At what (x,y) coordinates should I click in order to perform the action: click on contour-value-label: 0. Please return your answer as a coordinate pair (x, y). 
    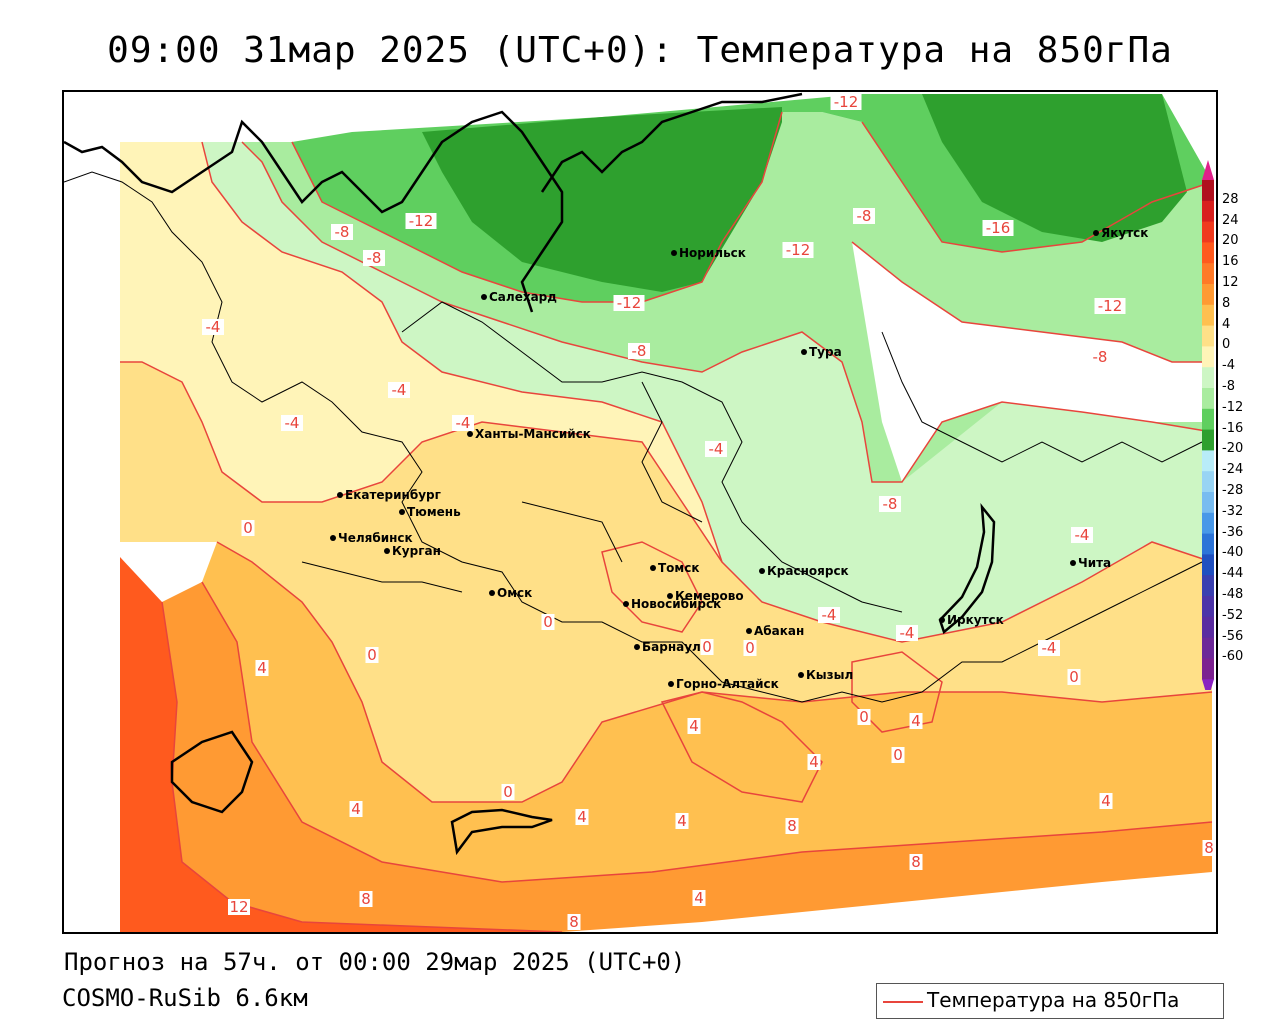
    Looking at the image, I should click on (1074, 677).